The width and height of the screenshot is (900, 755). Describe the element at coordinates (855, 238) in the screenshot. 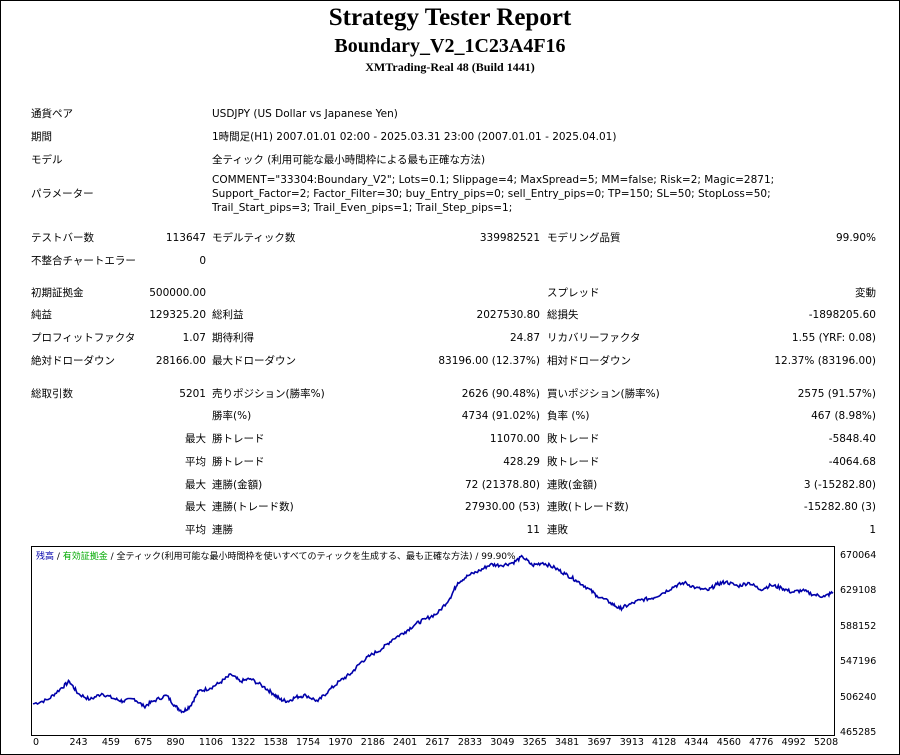

I see `quality-value: 99.90%` at that location.